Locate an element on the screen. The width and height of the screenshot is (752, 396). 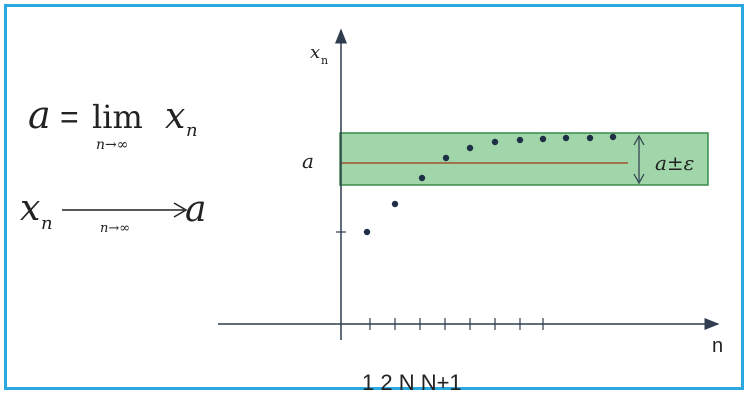
x-axis-ticks is located at coordinates (456, 324).